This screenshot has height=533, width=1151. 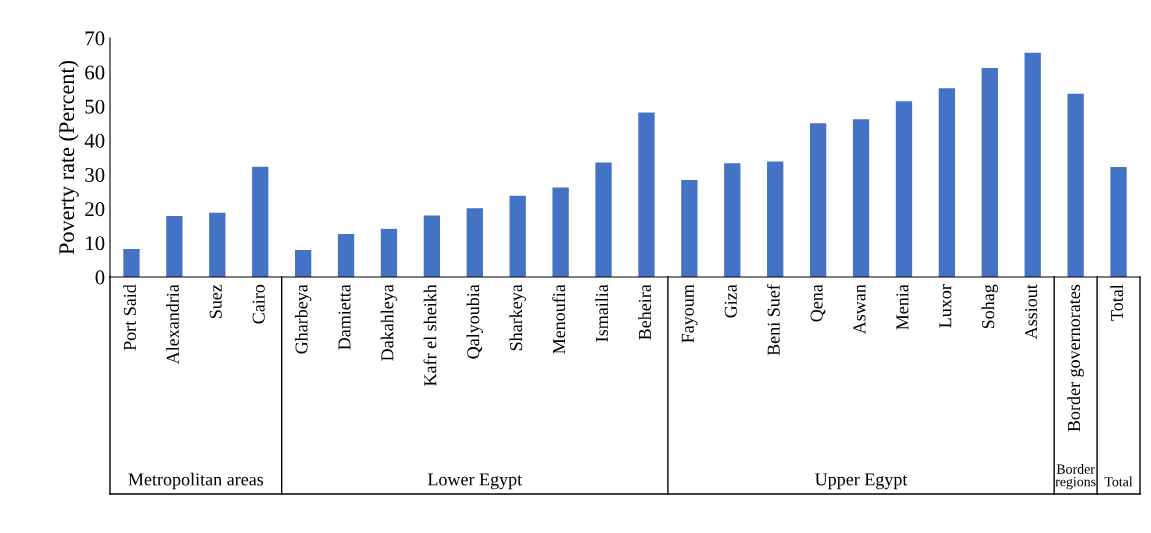 I want to click on y-tick-label: 0, so click(x=100, y=277).